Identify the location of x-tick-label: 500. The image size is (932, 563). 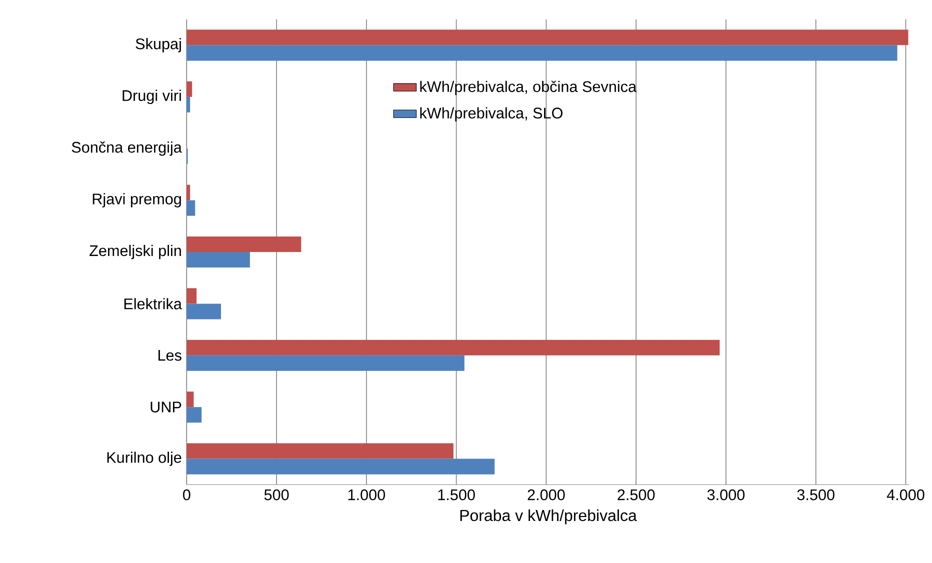
(276, 495).